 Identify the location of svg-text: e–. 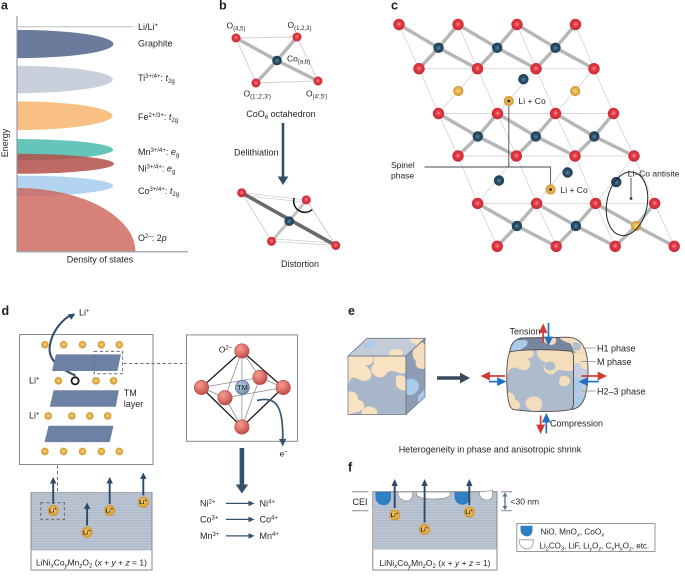
(284, 454).